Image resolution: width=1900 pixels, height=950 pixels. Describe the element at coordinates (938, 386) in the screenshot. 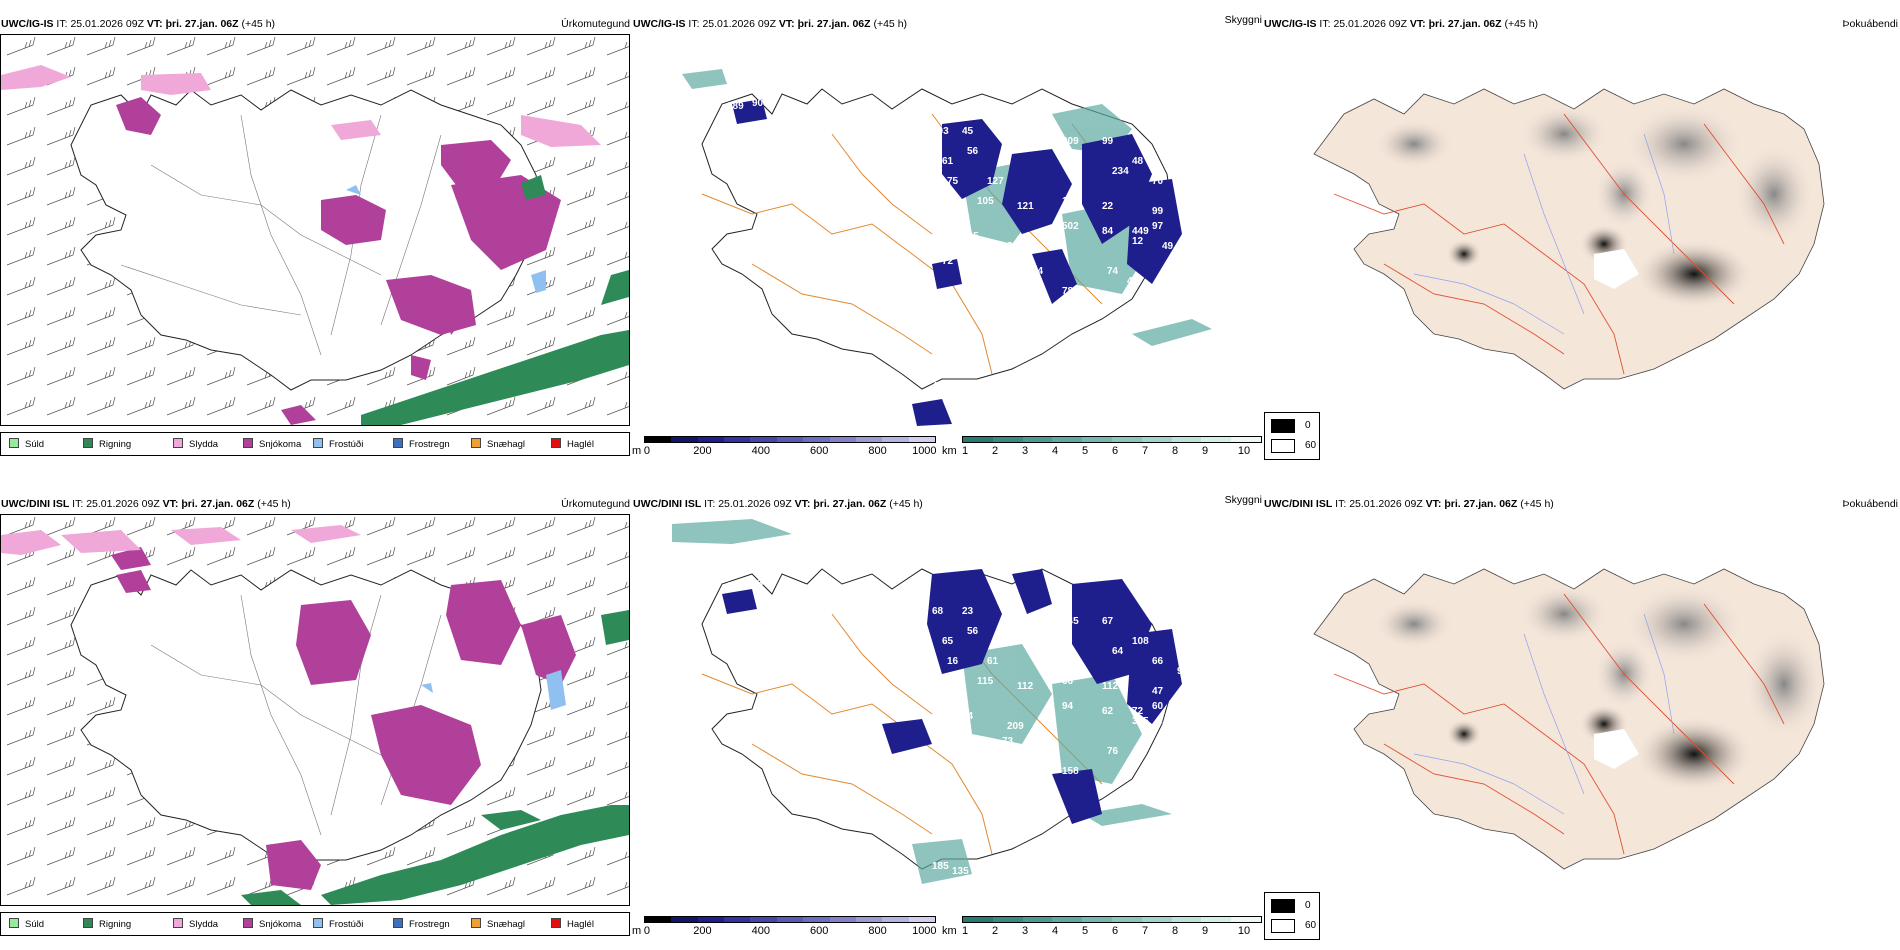

I see `cloud-base-label: 40` at that location.